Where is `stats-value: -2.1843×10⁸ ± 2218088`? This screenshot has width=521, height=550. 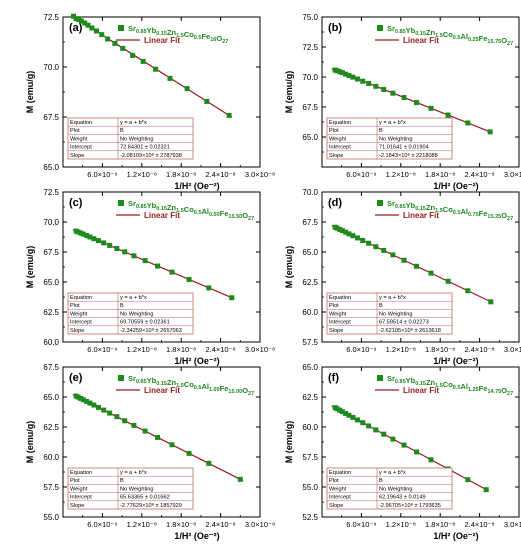 stats-value: -2.1843×10⁸ ± 2218088 is located at coordinates (408, 155).